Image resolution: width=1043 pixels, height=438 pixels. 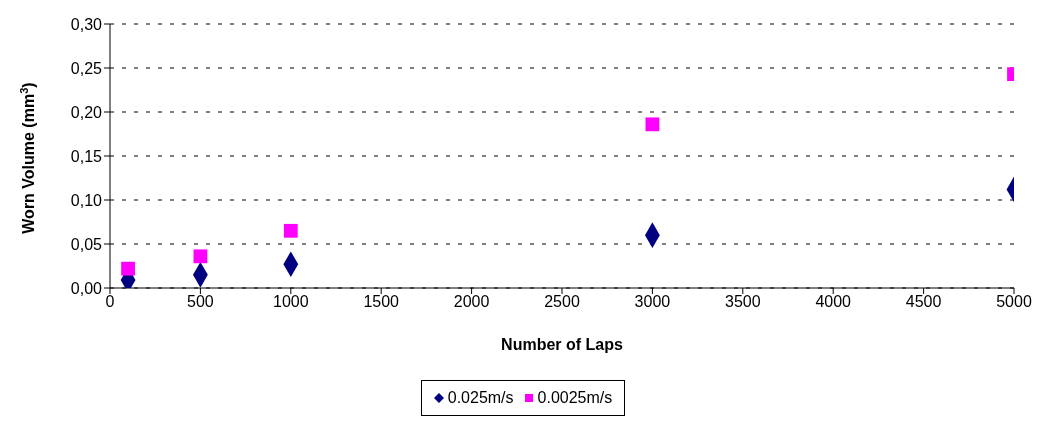 I want to click on legend-label: 0.025m/s, so click(x=480, y=398).